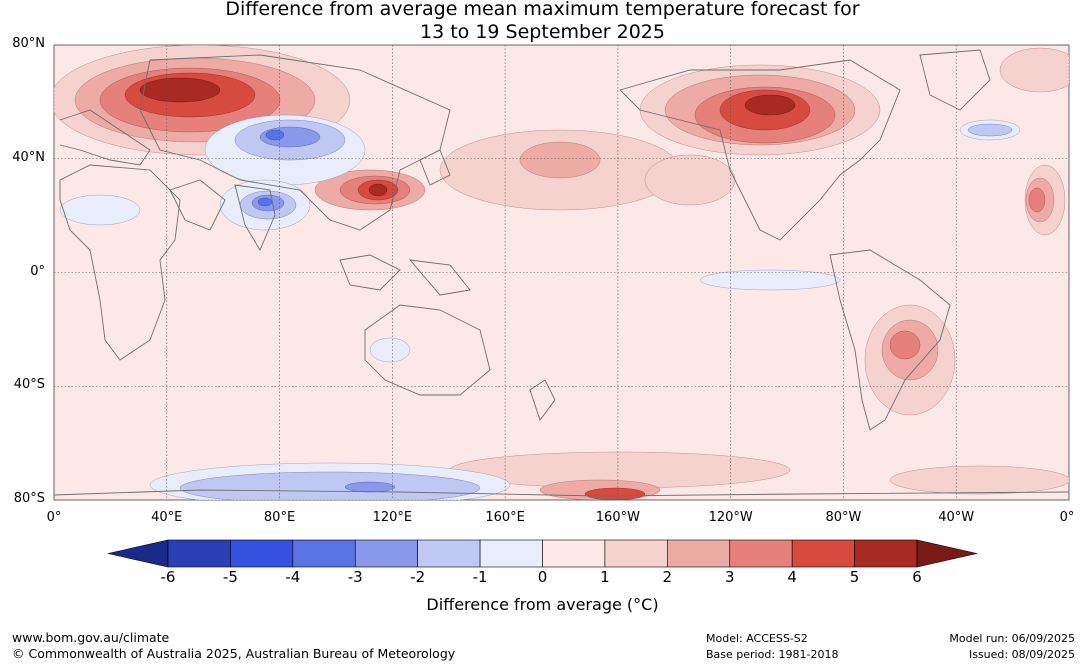 The width and height of the screenshot is (1085, 667). Describe the element at coordinates (542, 577) in the screenshot. I see `colorbar-tick-label: 0` at that location.